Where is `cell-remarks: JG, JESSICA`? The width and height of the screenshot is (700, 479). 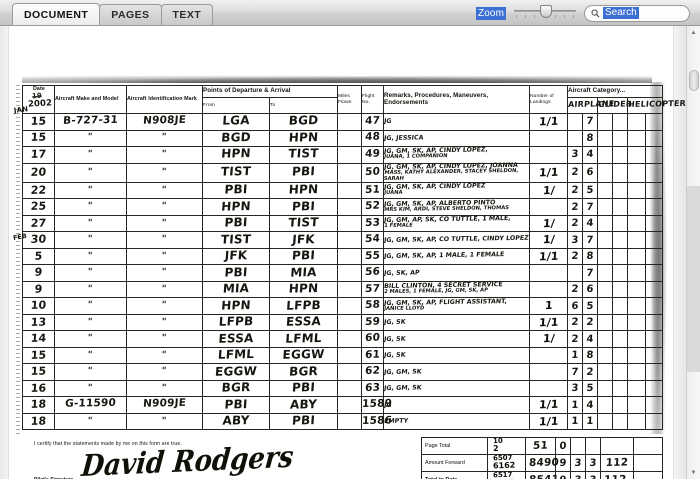
cell-remarks: JG, JESSICA is located at coordinates (456, 138).